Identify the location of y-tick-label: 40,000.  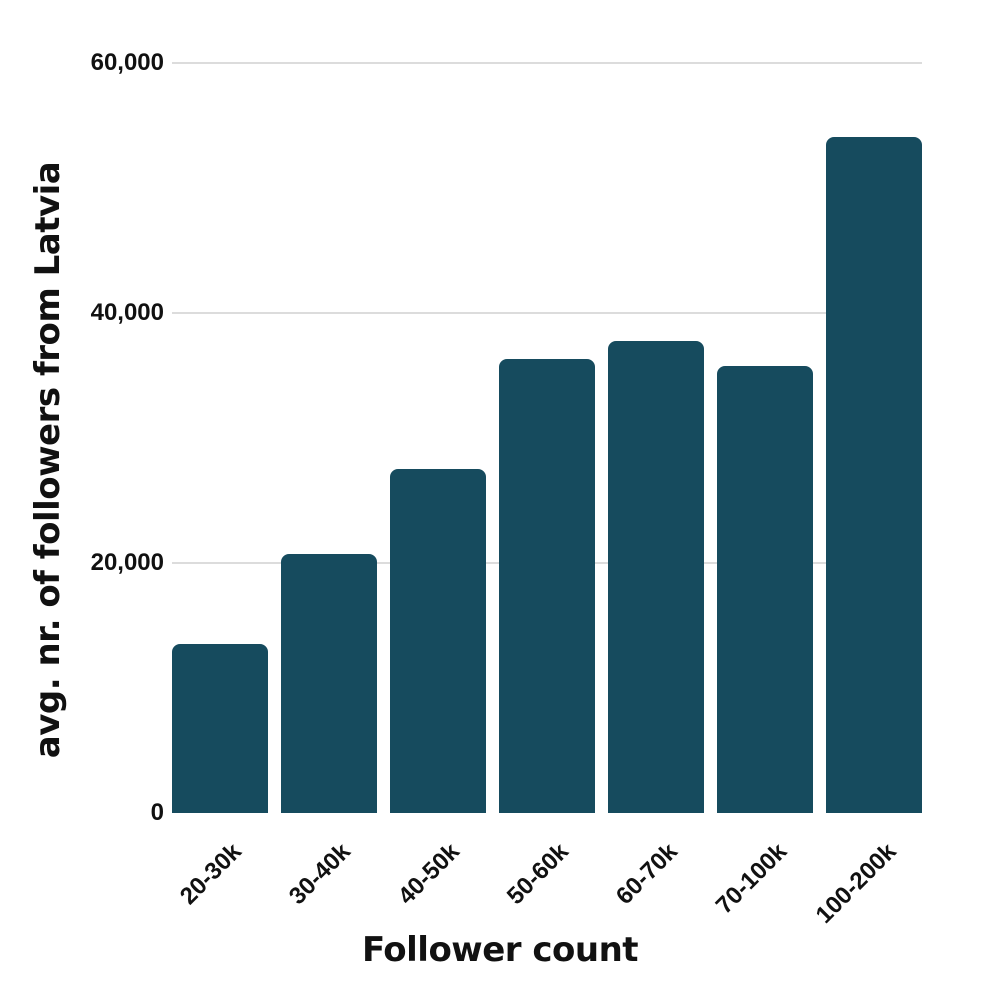
(127, 312).